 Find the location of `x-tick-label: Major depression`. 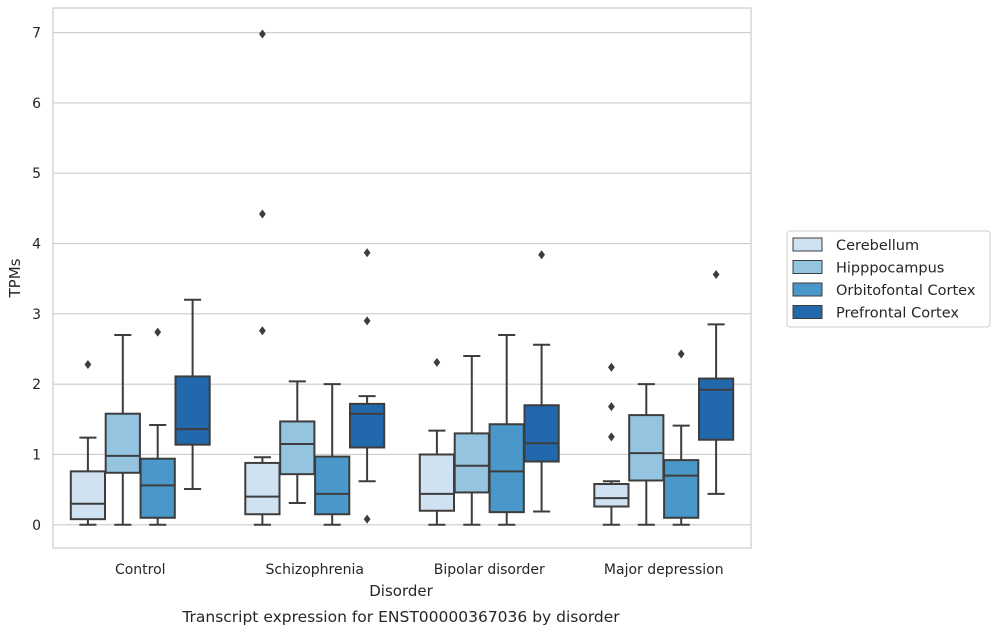

x-tick-label: Major depression is located at coordinates (664, 570).